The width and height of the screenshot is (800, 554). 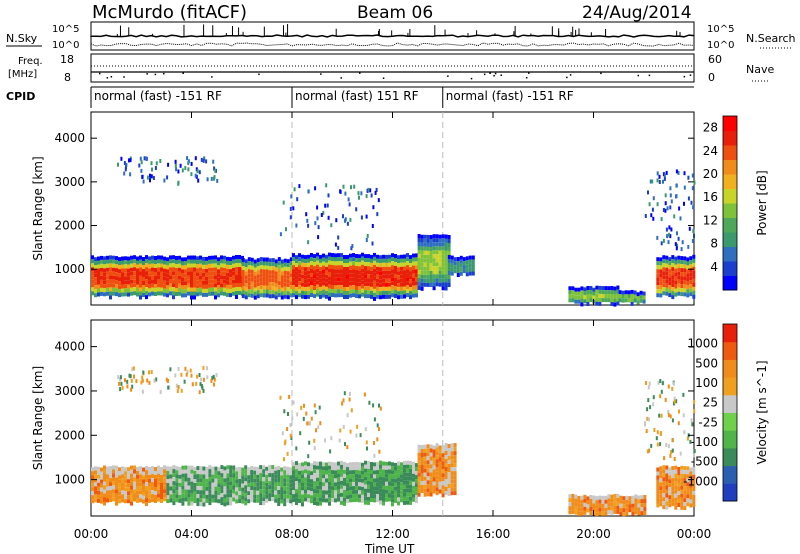 I want to click on colorbar-tick-label: 100, so click(x=706, y=383).